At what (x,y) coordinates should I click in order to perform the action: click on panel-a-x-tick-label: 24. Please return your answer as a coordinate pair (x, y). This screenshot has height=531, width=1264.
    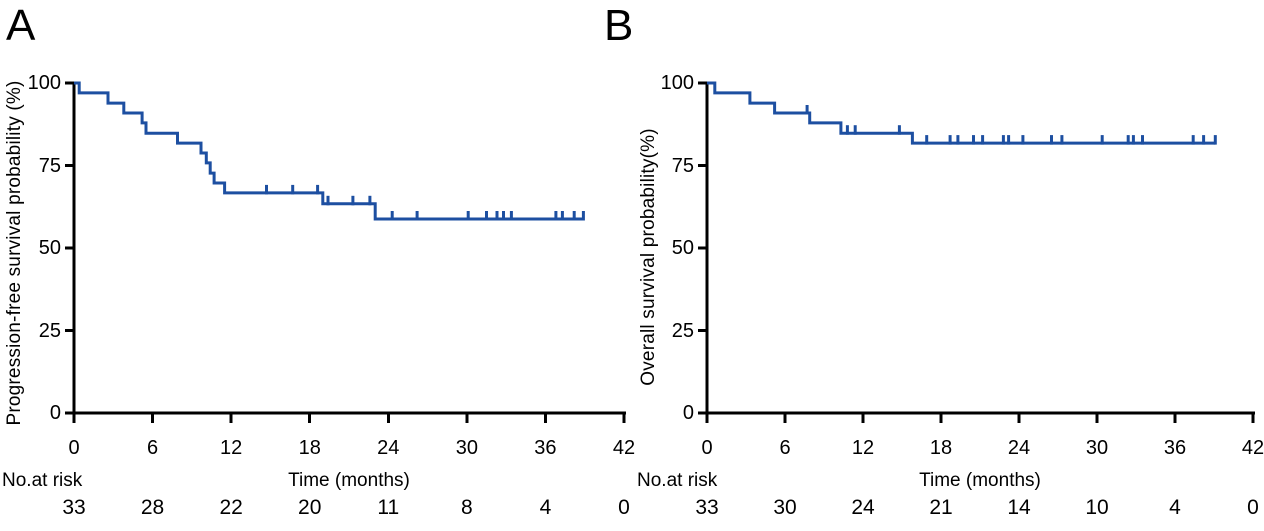
    Looking at the image, I should click on (388, 448).